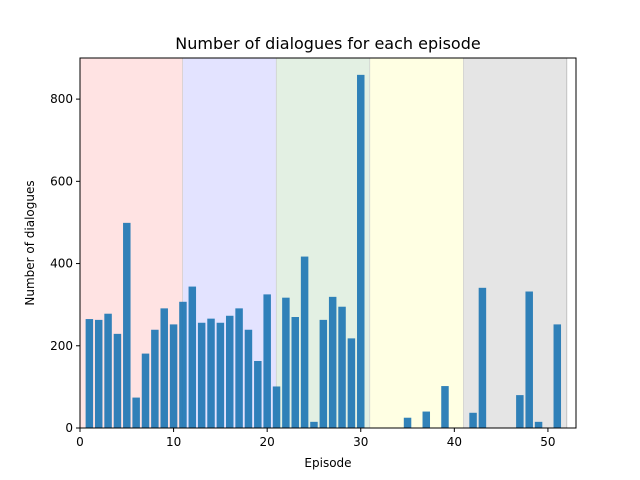 This screenshot has height=480, width=640. Describe the element at coordinates (80, 442) in the screenshot. I see `x-tick-label: 0` at that location.